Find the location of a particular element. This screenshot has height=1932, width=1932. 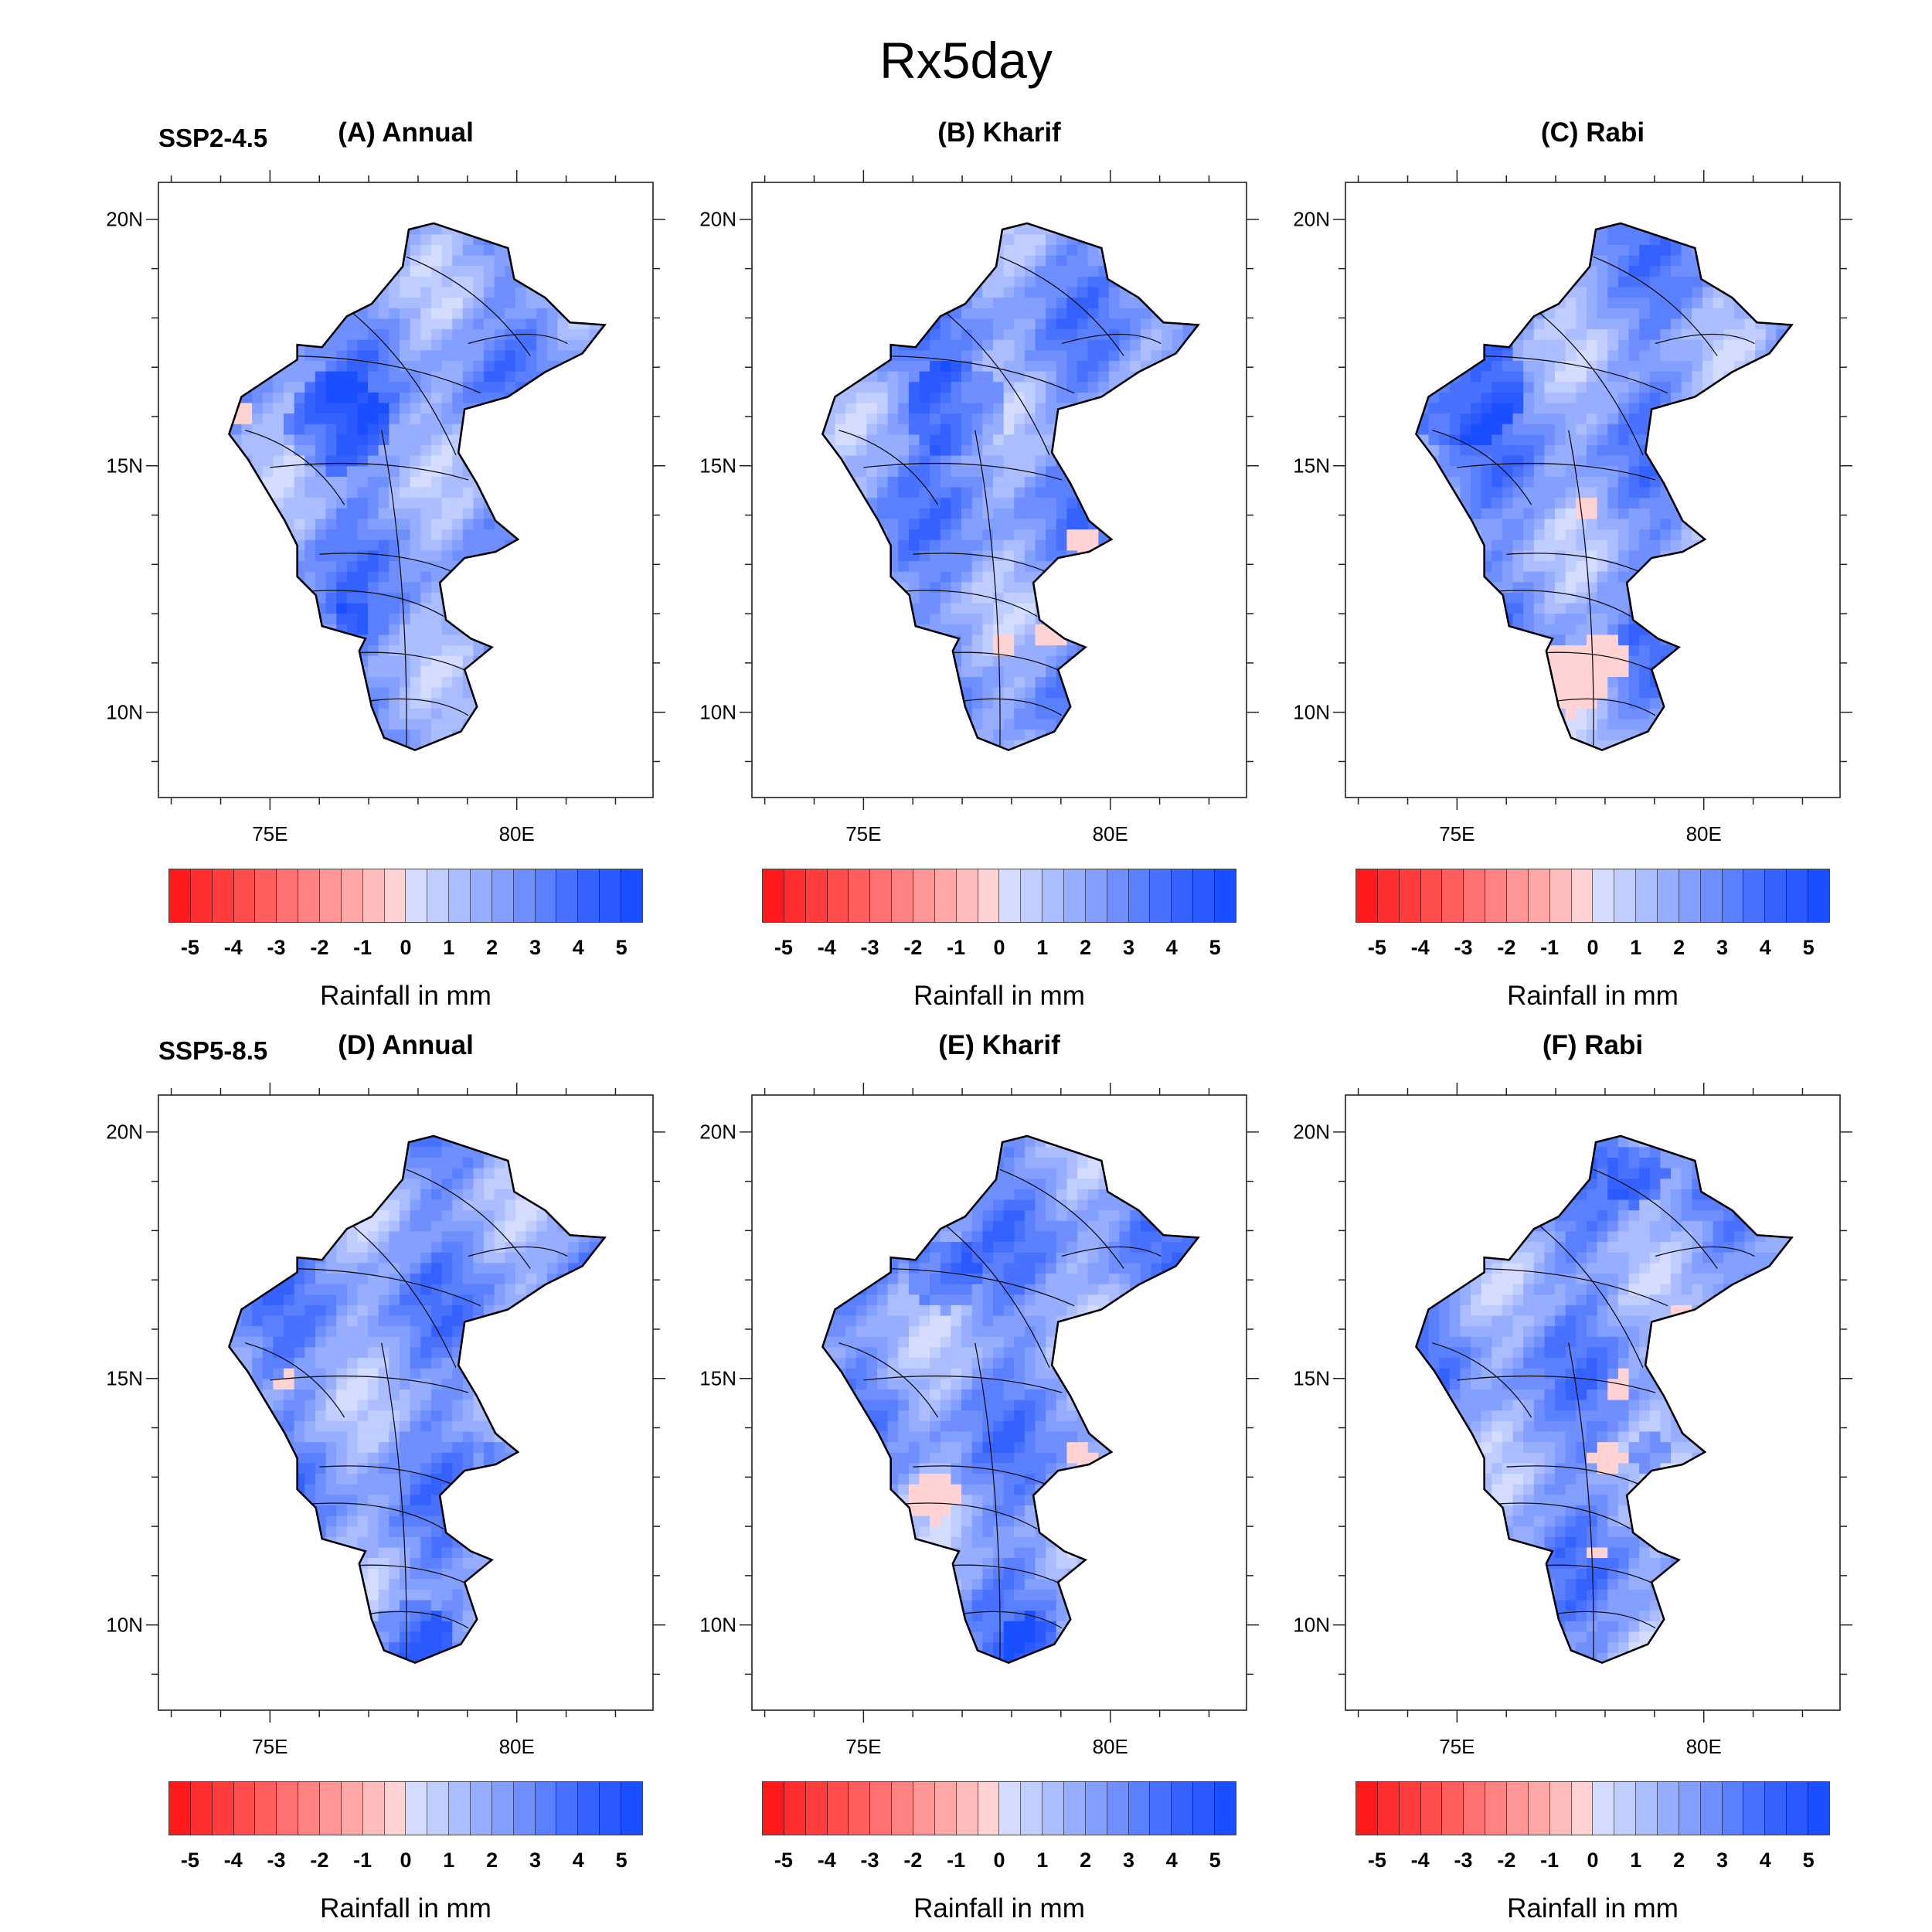

map-border is located at coordinates (999, 490).